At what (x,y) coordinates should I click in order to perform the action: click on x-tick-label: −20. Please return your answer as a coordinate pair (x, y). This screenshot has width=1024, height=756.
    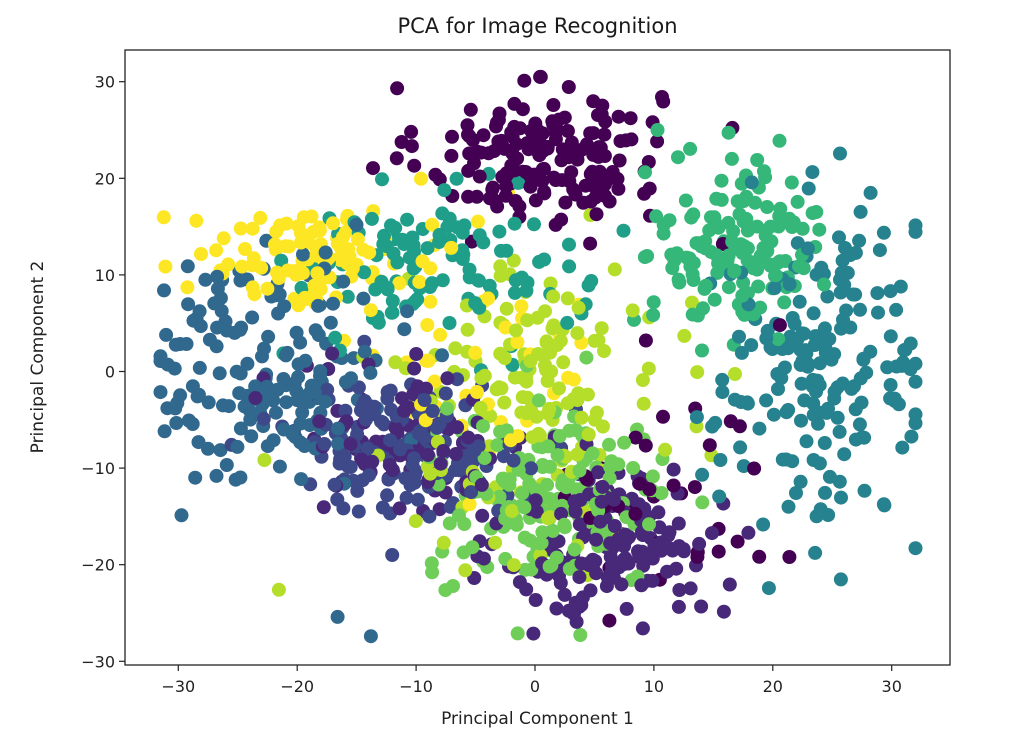
    Looking at the image, I should click on (297, 686).